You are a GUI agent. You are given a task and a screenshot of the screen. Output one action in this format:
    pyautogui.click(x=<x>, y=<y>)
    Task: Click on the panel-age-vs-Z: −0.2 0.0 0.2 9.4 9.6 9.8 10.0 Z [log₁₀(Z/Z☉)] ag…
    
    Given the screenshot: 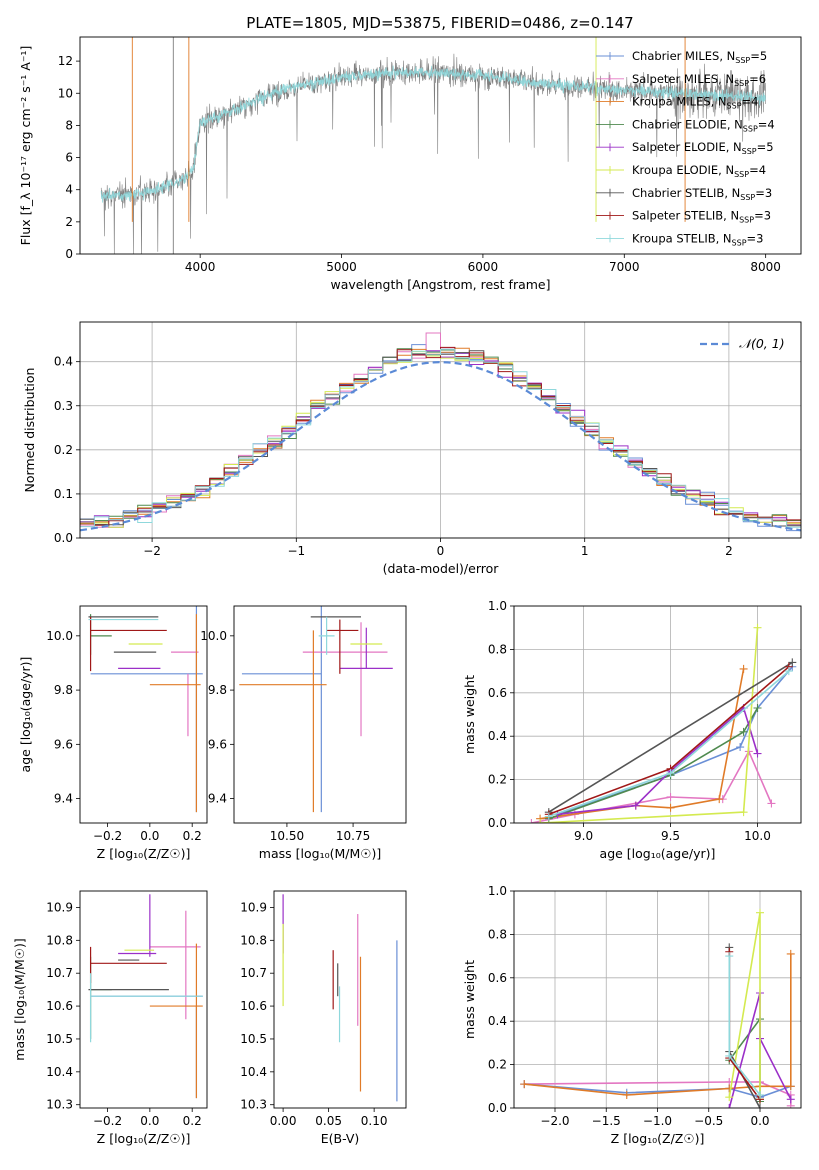 What is the action you would take?
    pyautogui.click(x=113, y=733)
    